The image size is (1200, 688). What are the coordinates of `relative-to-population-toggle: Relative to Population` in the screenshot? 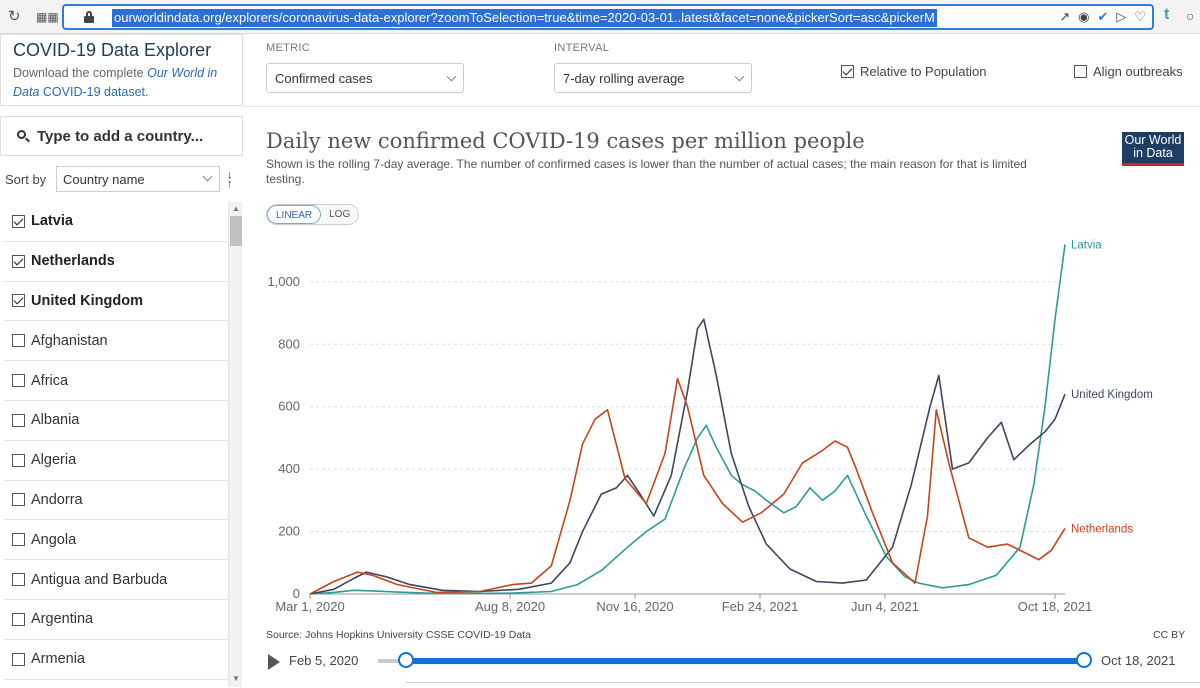 It's located at (913, 71).